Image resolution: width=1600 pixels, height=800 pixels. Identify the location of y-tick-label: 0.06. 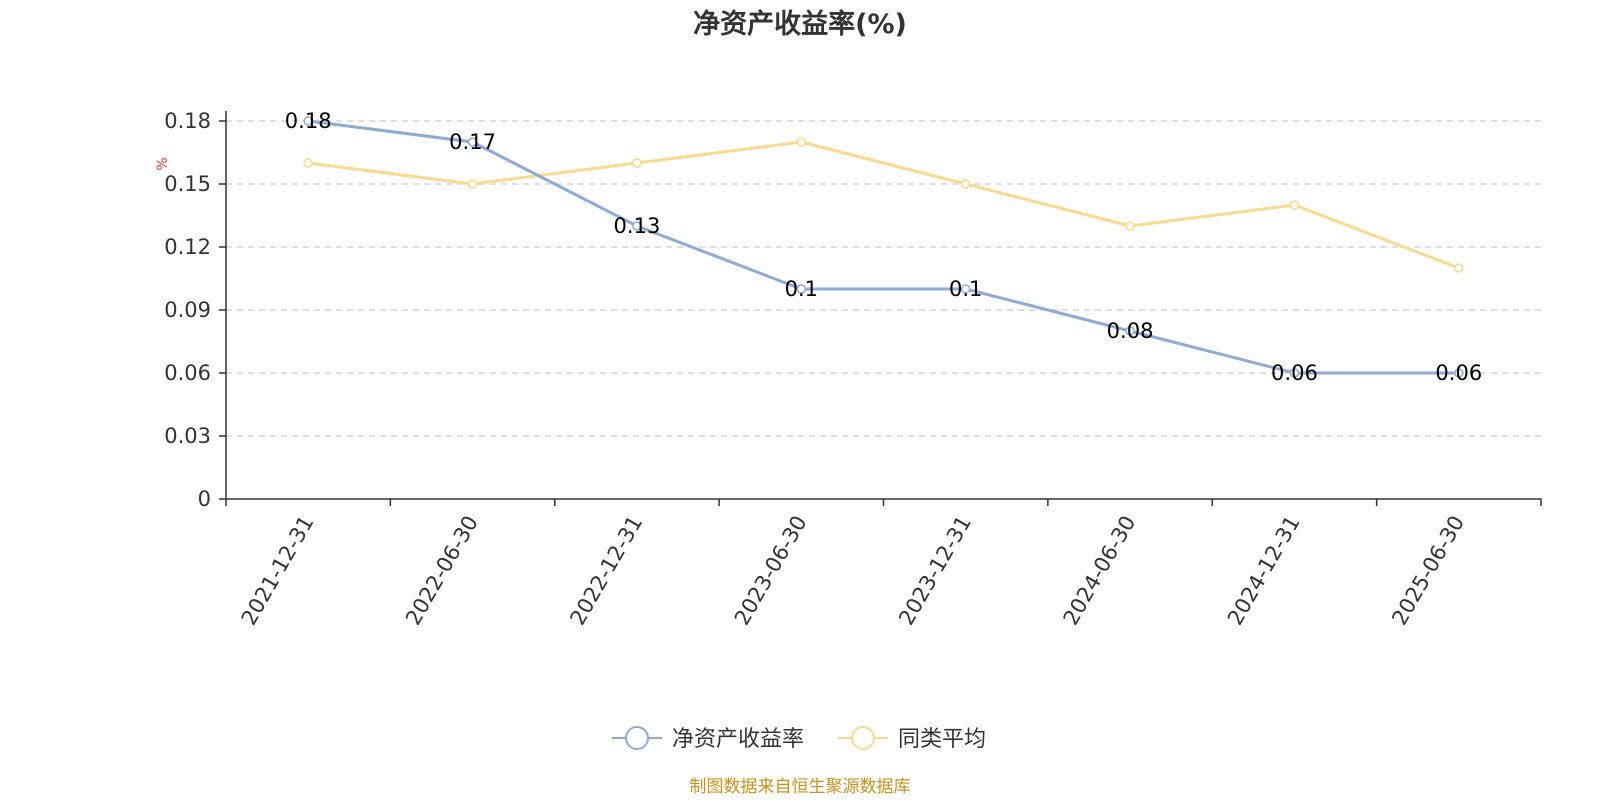
(187, 373).